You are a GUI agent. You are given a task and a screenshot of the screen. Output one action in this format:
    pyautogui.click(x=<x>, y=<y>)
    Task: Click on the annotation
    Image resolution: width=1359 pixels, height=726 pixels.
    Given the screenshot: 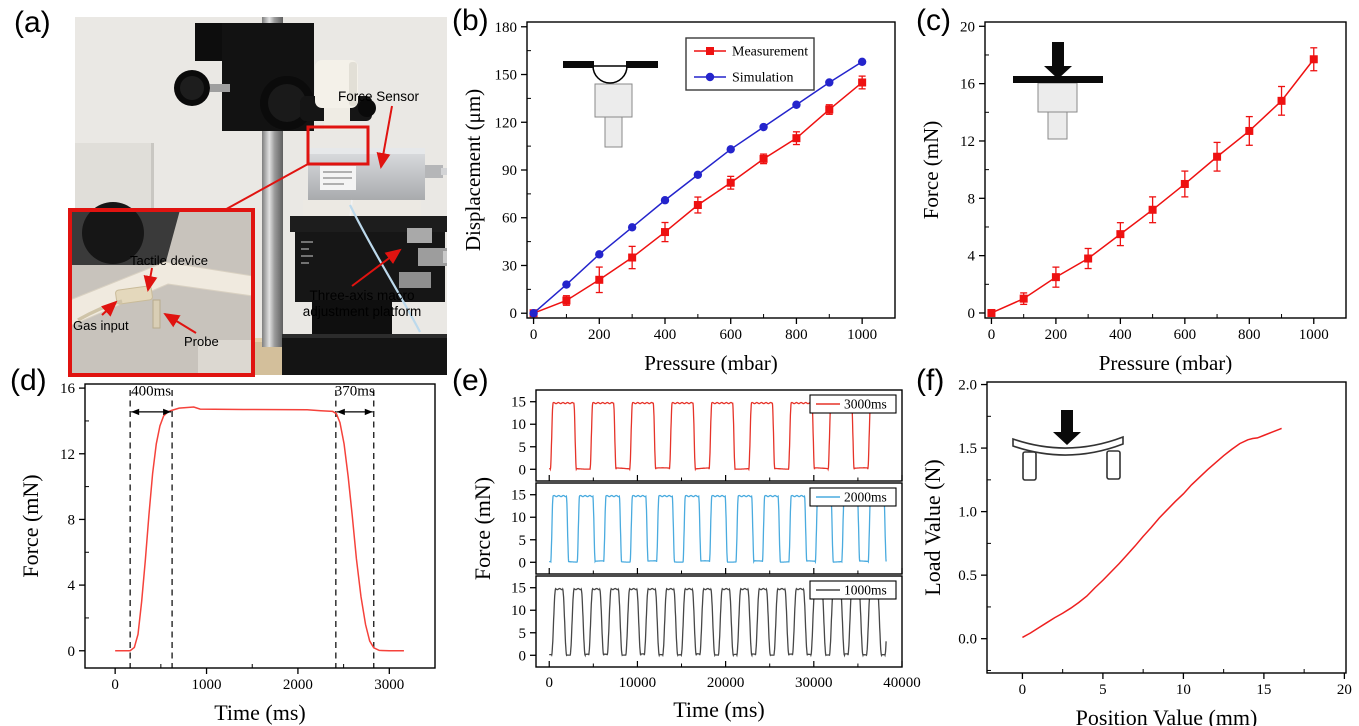 What is the action you would take?
    pyautogui.click(x=354, y=412)
    